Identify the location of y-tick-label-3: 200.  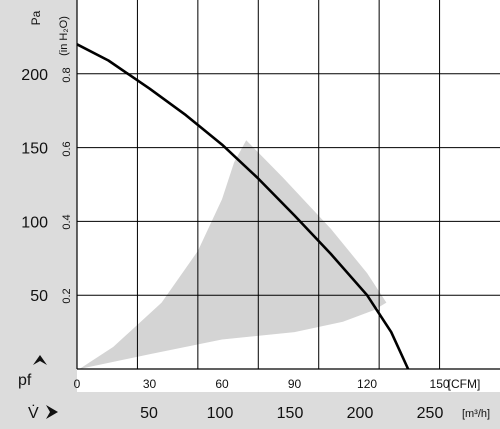
(34, 75).